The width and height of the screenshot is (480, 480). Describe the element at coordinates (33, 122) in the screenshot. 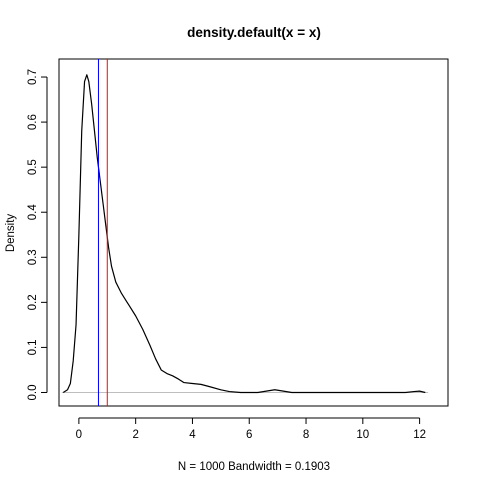

I see `y-tick-label: 0.6` at that location.